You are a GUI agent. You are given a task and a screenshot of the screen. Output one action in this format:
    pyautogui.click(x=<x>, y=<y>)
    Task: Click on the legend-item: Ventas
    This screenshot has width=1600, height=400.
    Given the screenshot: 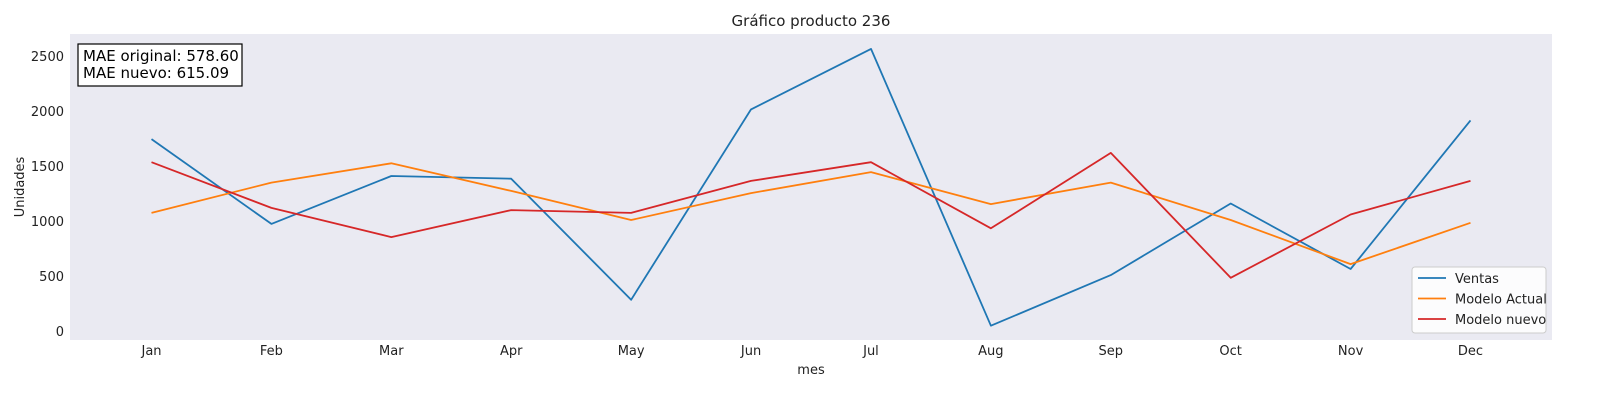 What is the action you would take?
    pyautogui.click(x=1458, y=279)
    